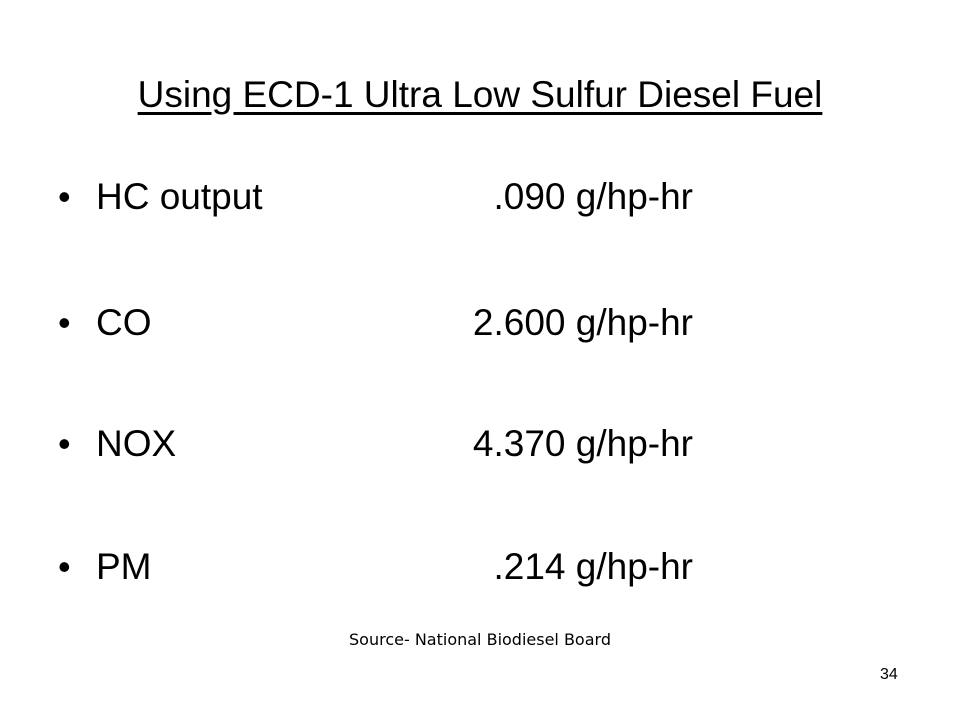 The image size is (960, 720). Describe the element at coordinates (593, 196) in the screenshot. I see `item-value: .090 g/hp-hr` at that location.